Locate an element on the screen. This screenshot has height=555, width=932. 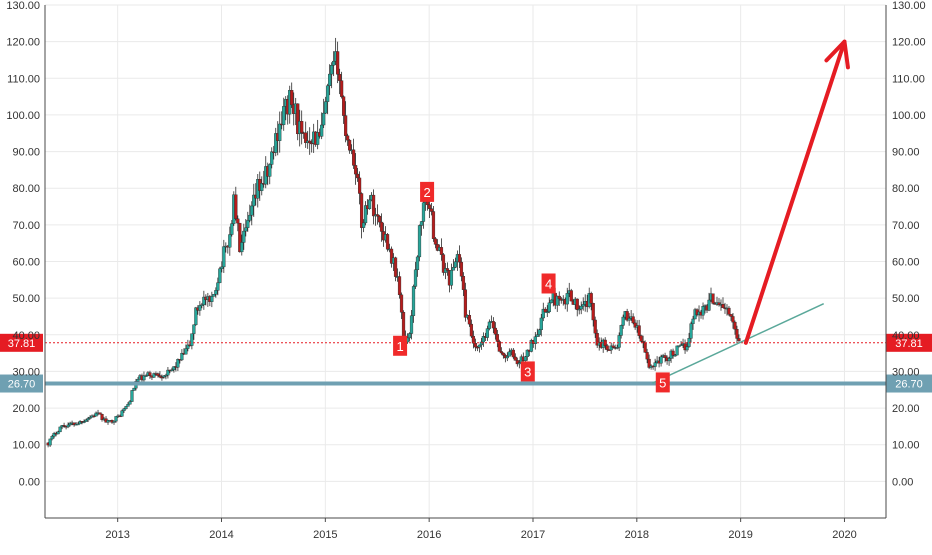
y-tick-label-right: 40.00 is located at coordinates (906, 336).